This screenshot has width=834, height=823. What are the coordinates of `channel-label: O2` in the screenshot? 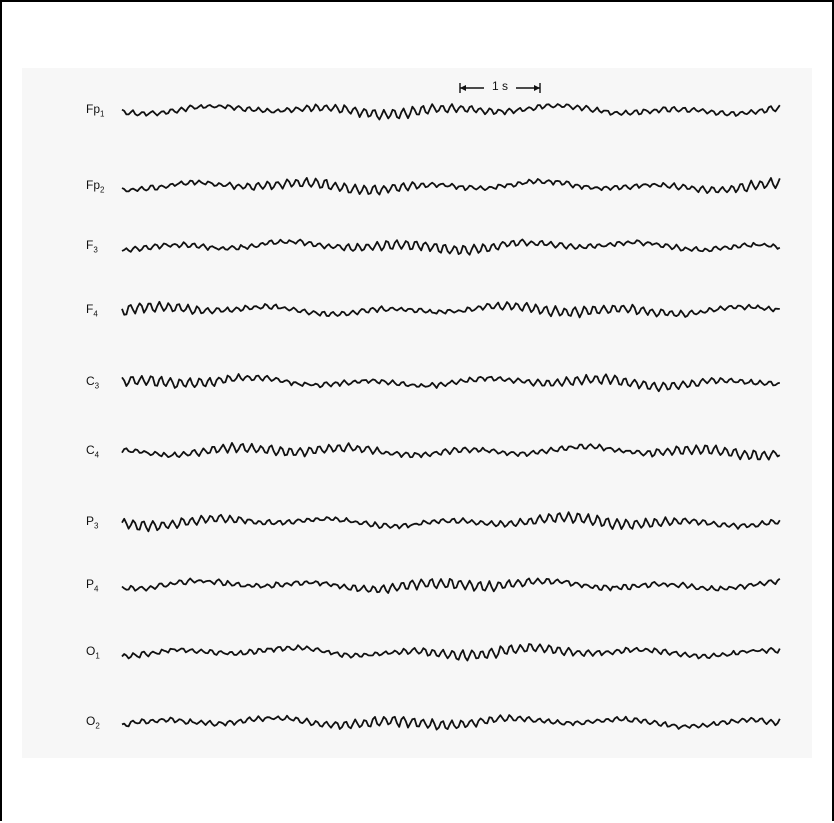 It's located at (106, 723).